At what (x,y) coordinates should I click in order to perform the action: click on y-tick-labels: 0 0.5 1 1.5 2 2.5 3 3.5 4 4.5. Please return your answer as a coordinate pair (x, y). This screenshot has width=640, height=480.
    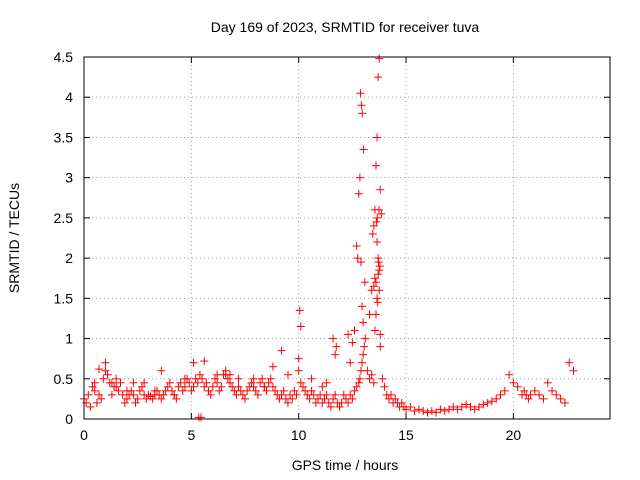
    Looking at the image, I should click on (64, 238).